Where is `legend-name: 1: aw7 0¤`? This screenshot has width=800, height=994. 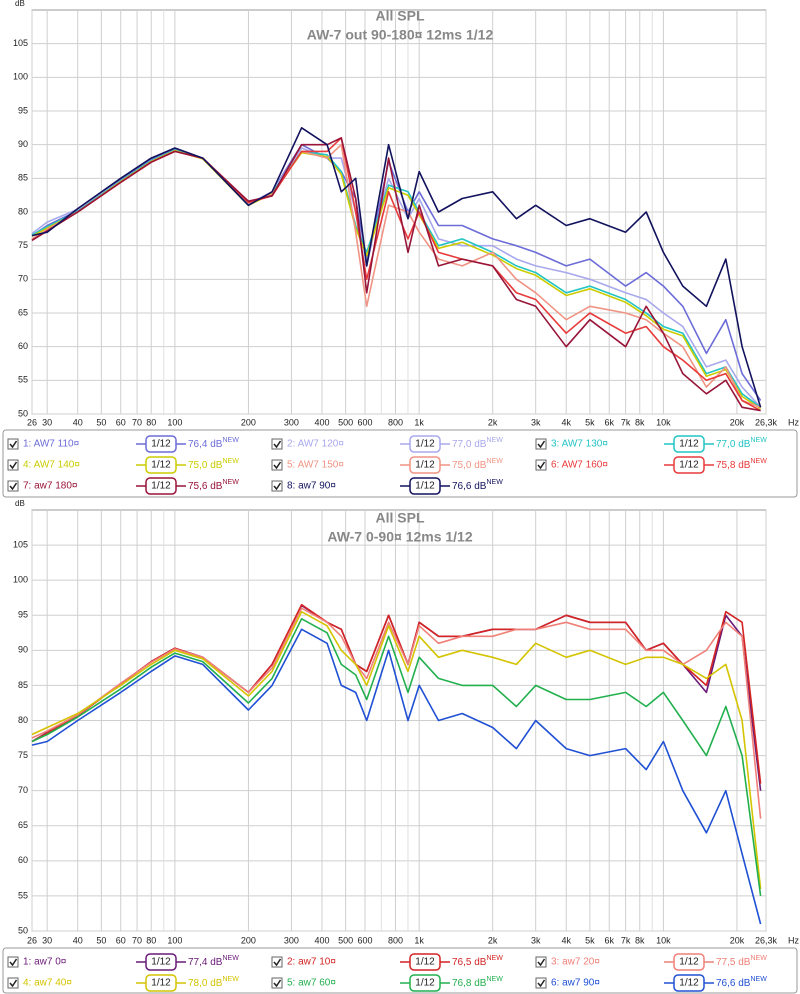 legend-name: 1: aw7 0¤ is located at coordinates (45, 962).